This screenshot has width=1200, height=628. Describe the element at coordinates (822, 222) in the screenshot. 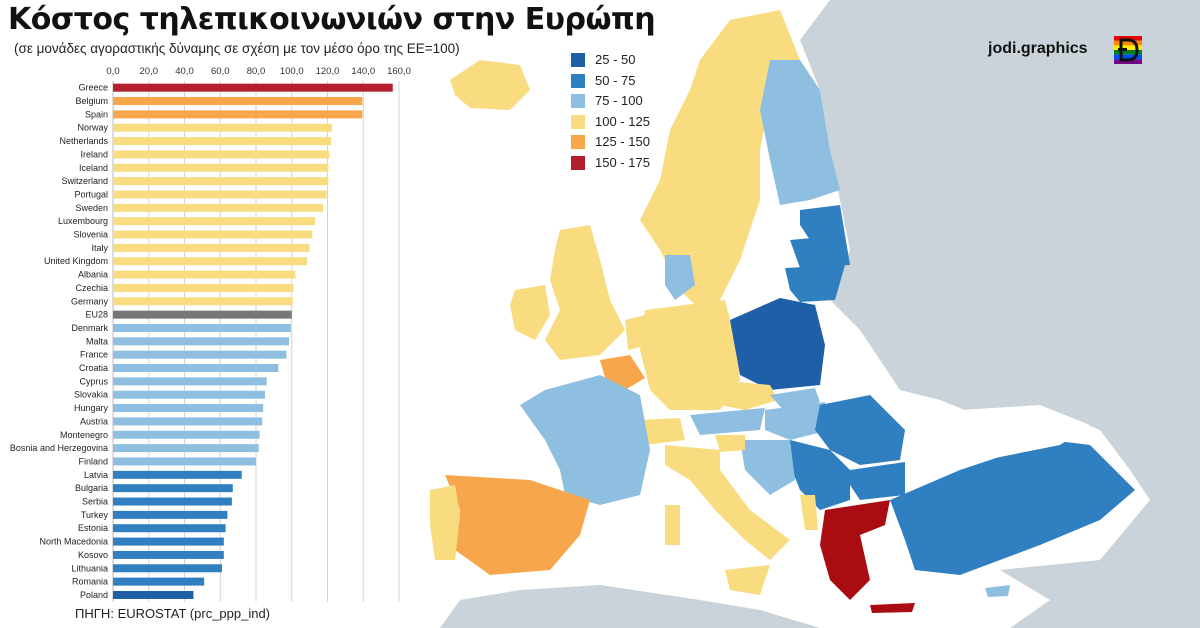

I see `map-estonia` at that location.